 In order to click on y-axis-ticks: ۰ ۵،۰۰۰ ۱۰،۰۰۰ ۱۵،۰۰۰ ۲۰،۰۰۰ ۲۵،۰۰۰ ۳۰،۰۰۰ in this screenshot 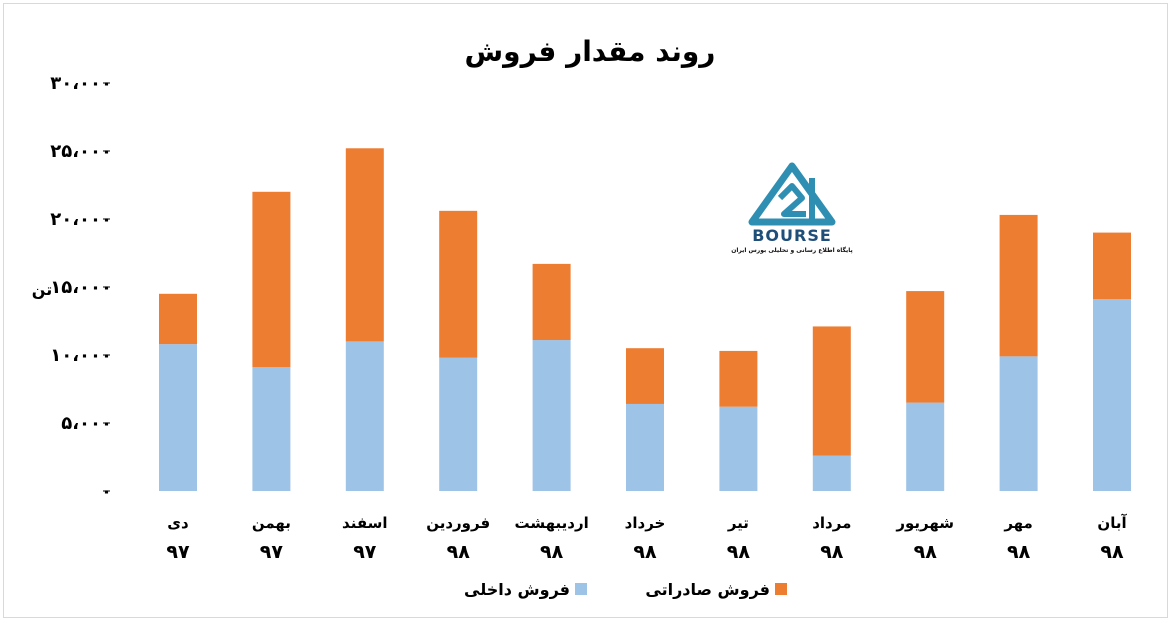, I will do `click(81, 287)`.